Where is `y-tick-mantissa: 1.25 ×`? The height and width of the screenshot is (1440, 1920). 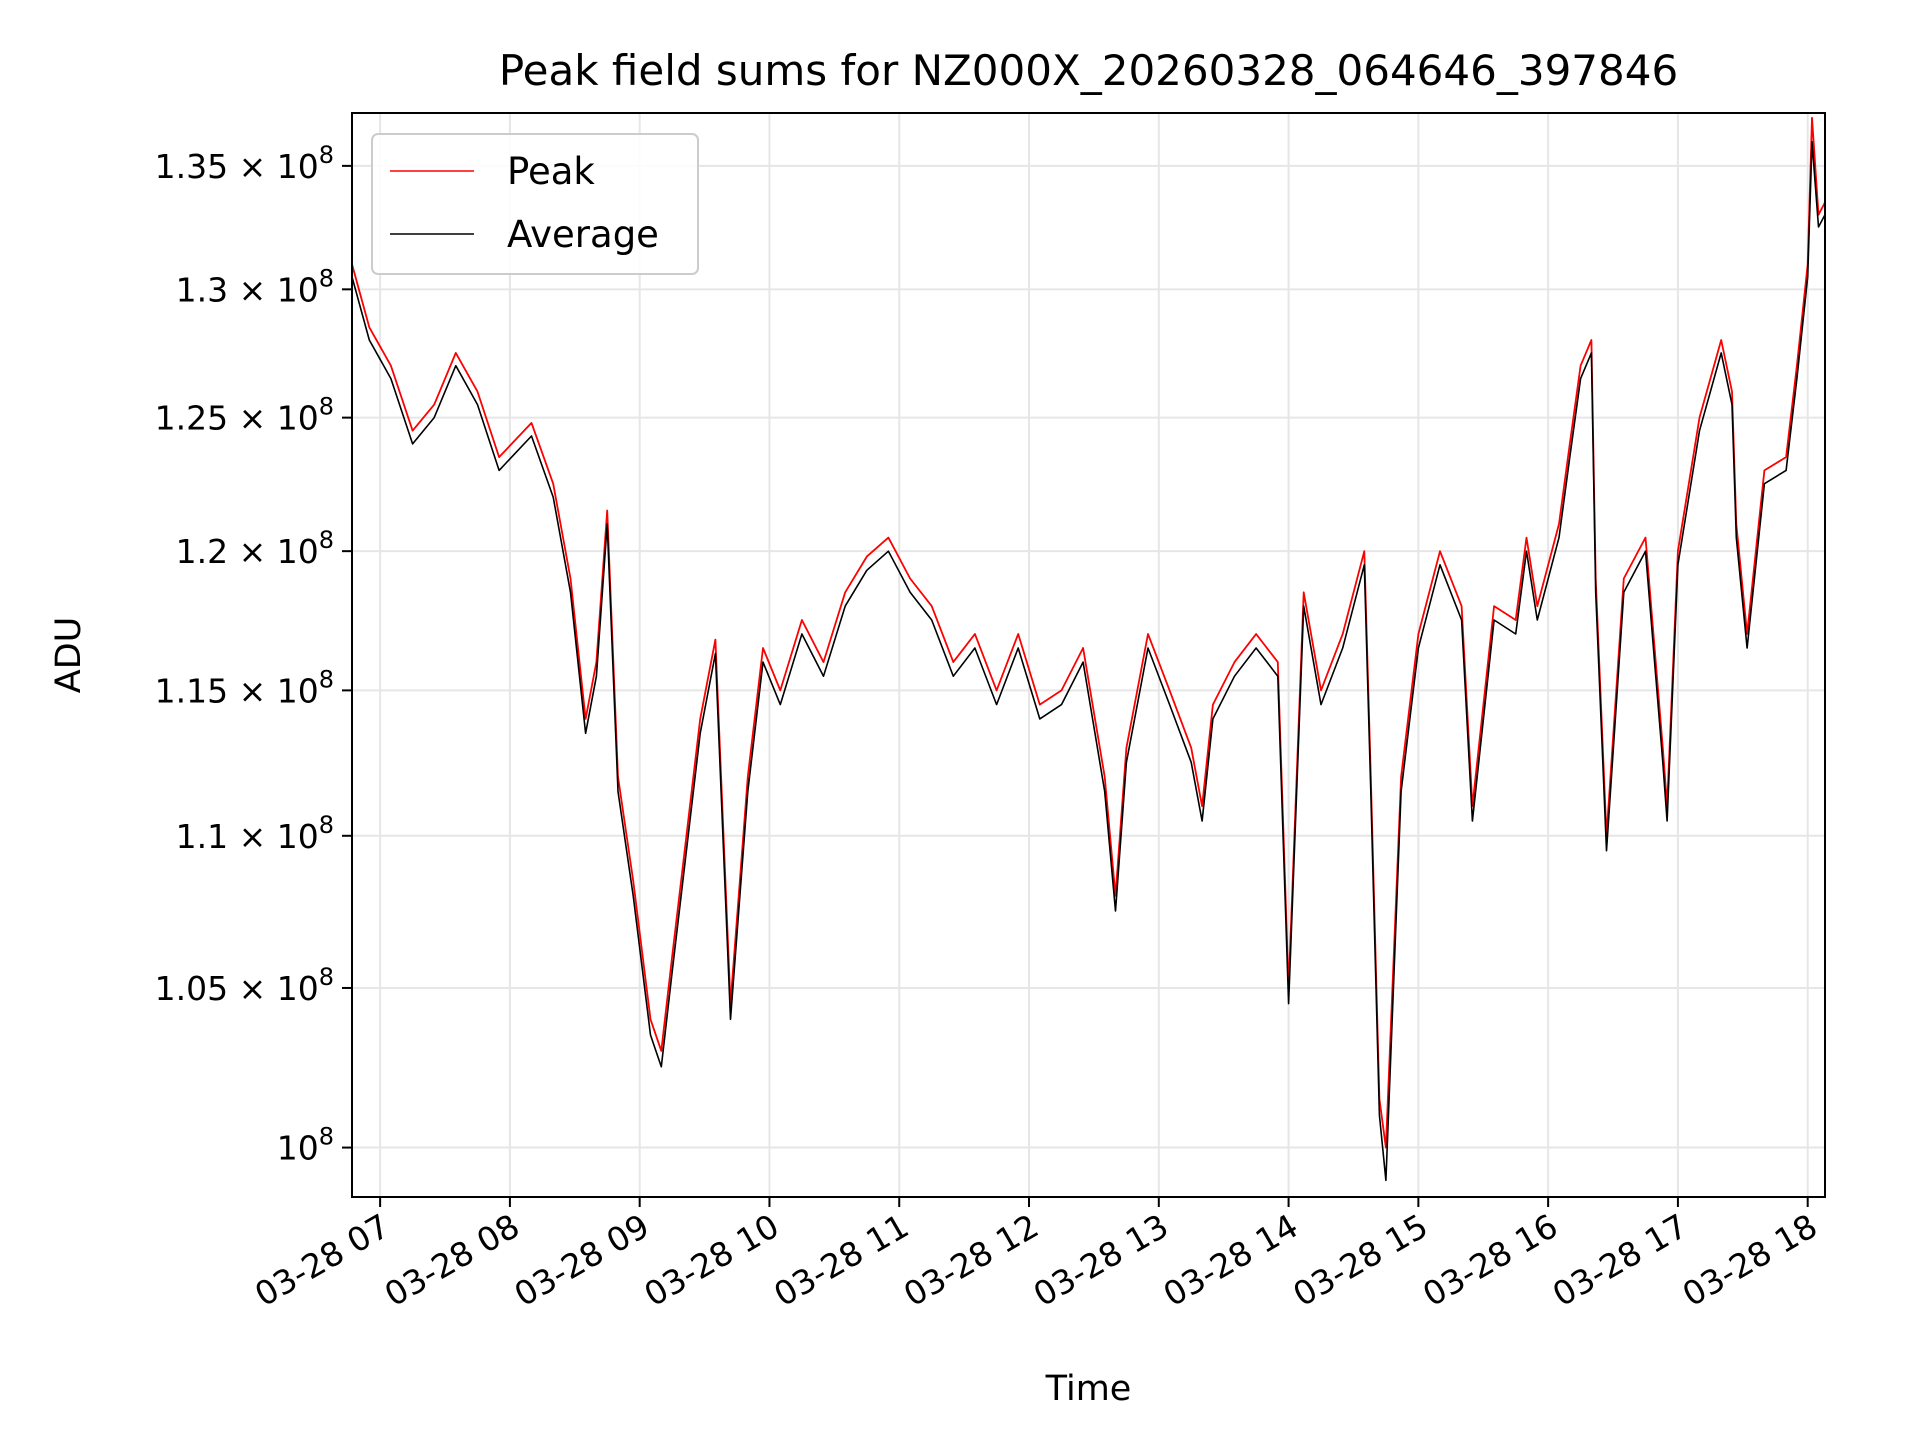
y-tick-mantissa: 1.25 × is located at coordinates (216, 418).